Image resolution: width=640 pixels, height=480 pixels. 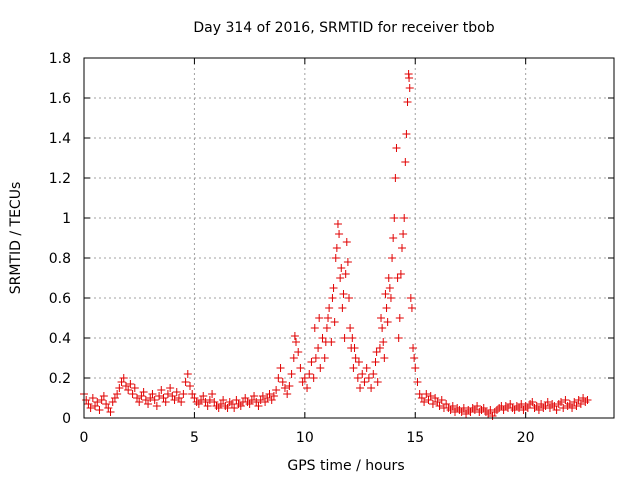 What do you see at coordinates (305, 438) in the screenshot?
I see `x-tick-label: 10` at bounding box center [305, 438].